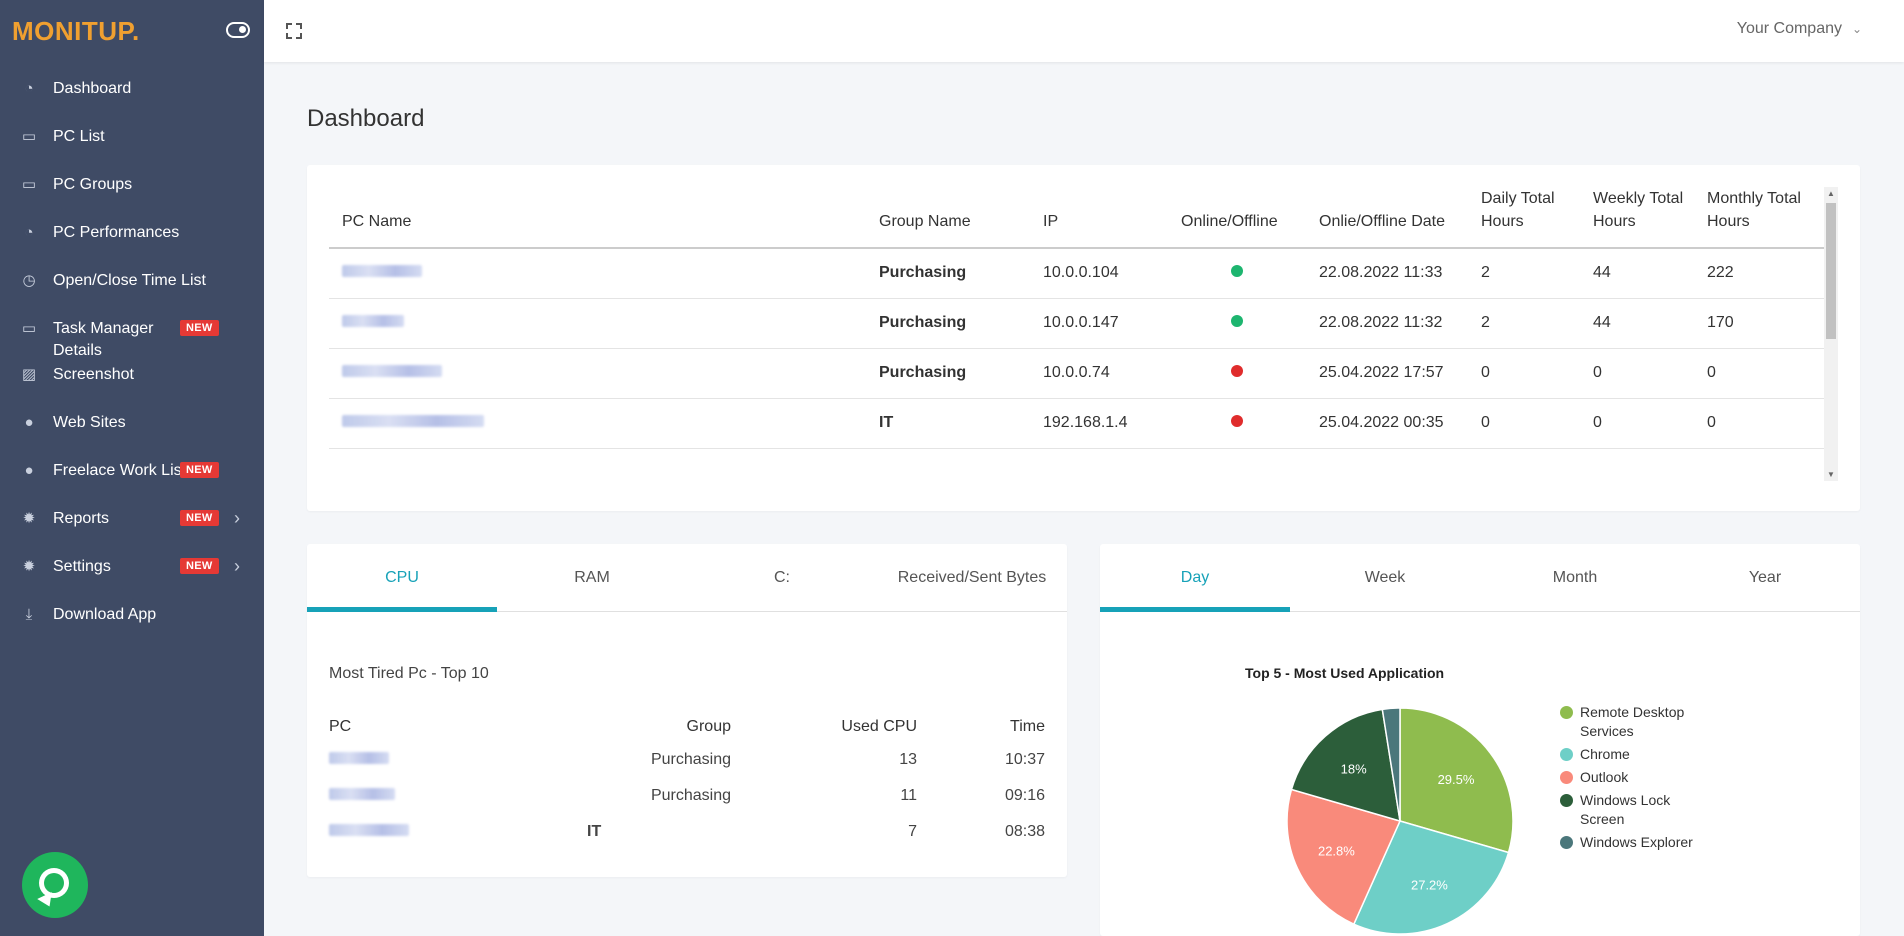 Image resolution: width=1904 pixels, height=936 pixels. I want to click on column-header: Daily Total Hours, so click(1537, 218).